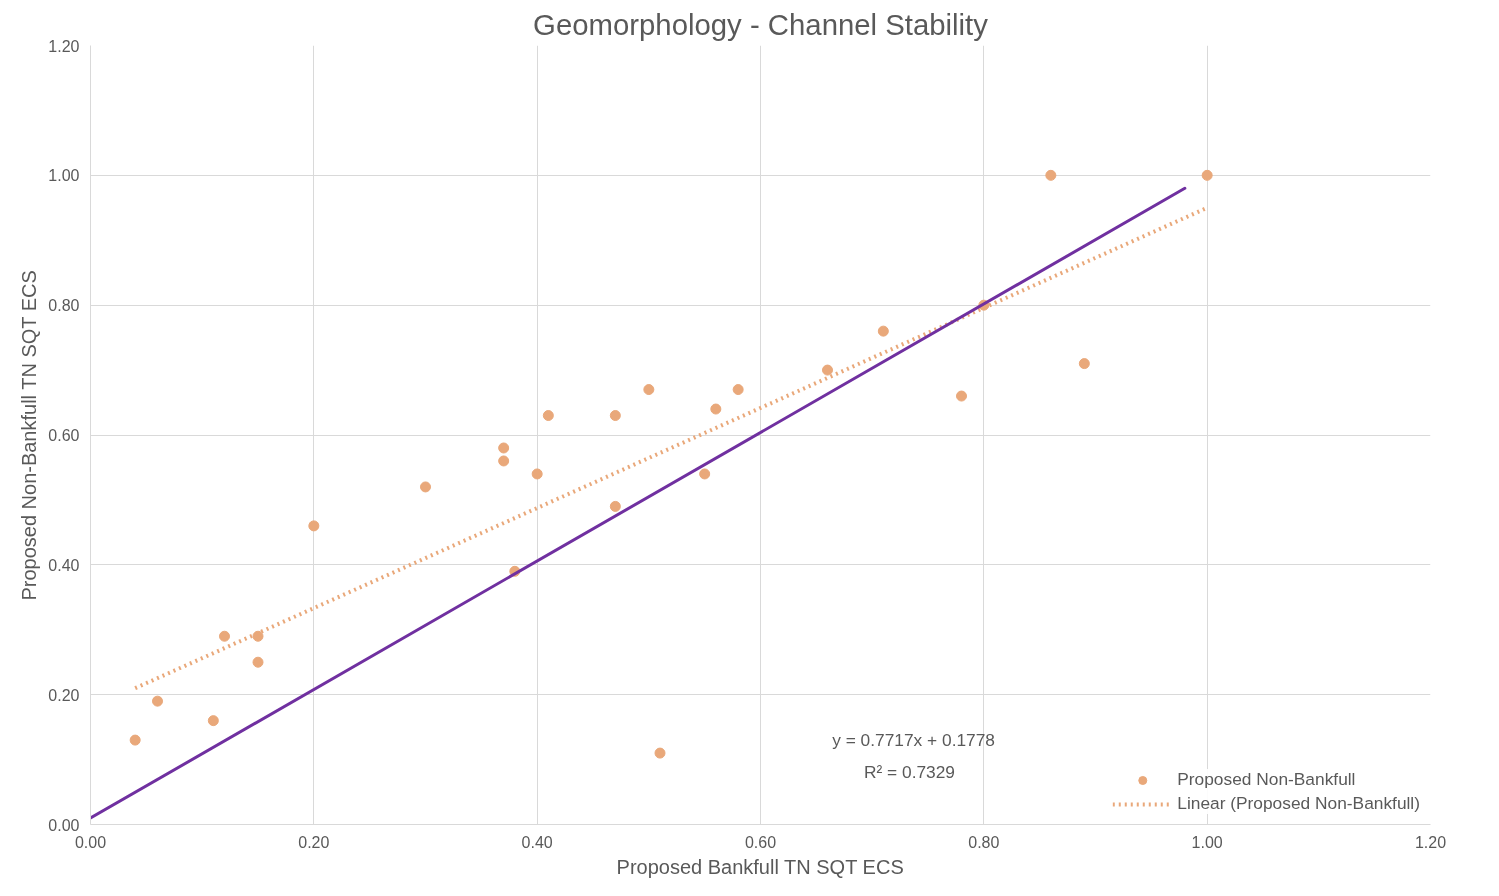 This screenshot has width=1499, height=896. I want to click on x-tick-label: 1.00, so click(1207, 842).